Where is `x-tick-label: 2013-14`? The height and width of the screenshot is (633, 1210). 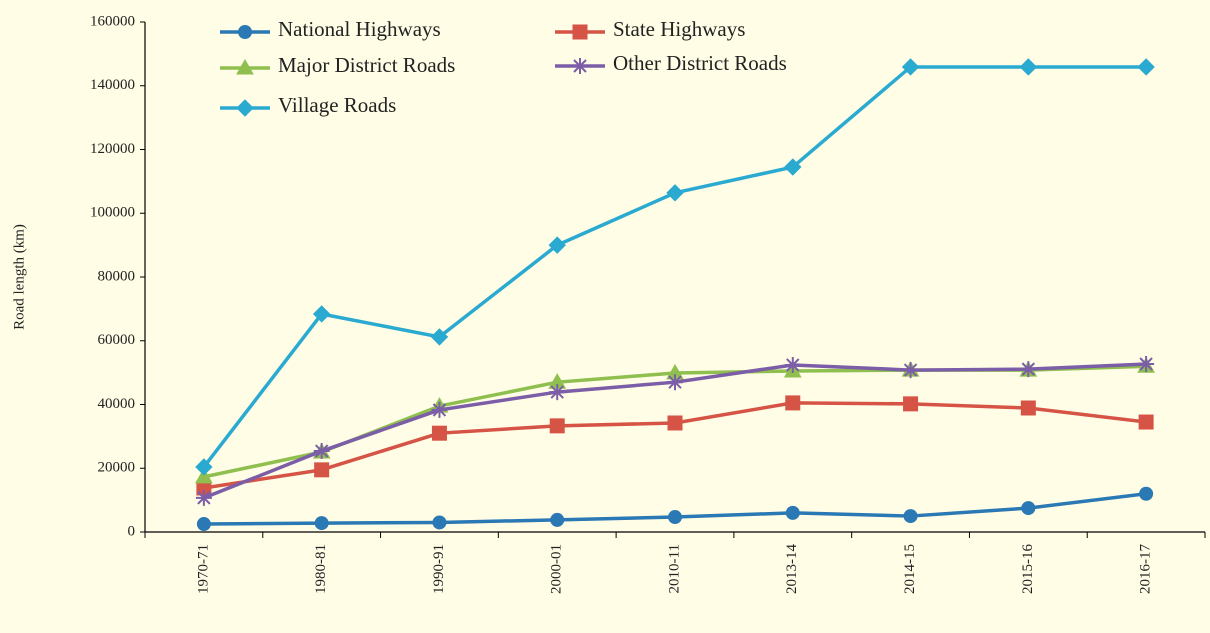 x-tick-label: 2013-14 is located at coordinates (792, 569).